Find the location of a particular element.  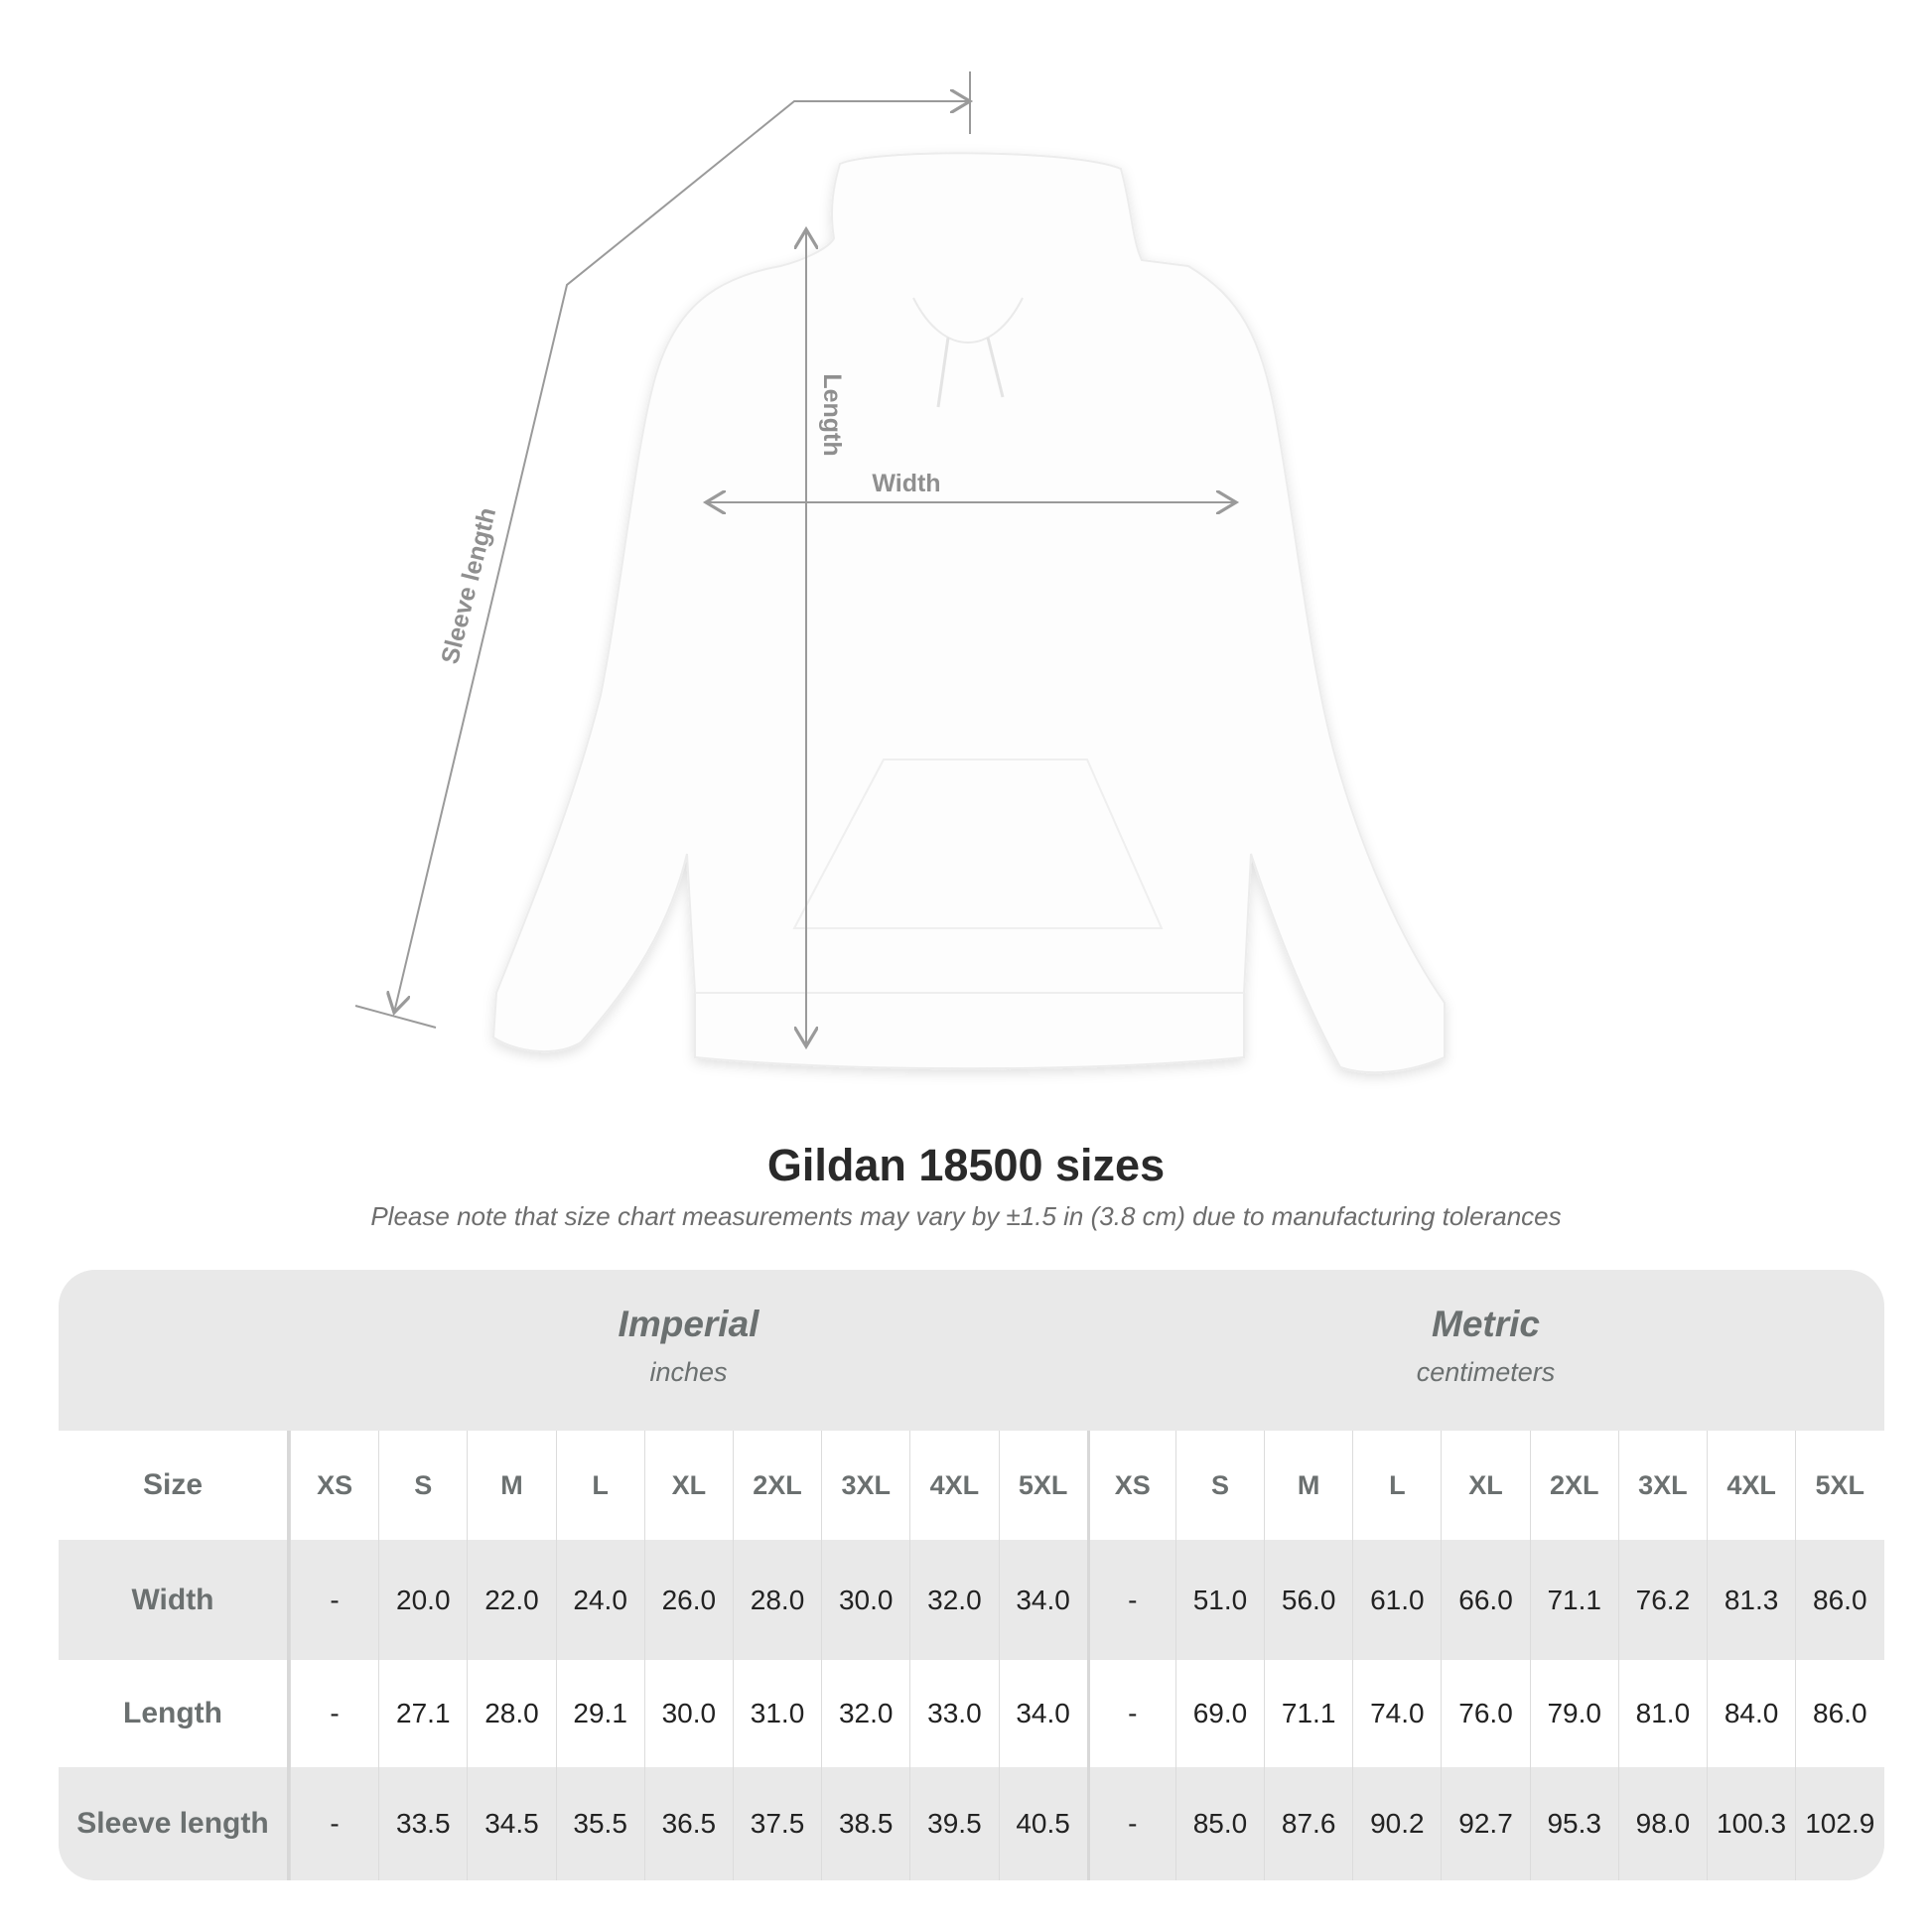

value-cell-imperial: 29.1 is located at coordinates (599, 1714).